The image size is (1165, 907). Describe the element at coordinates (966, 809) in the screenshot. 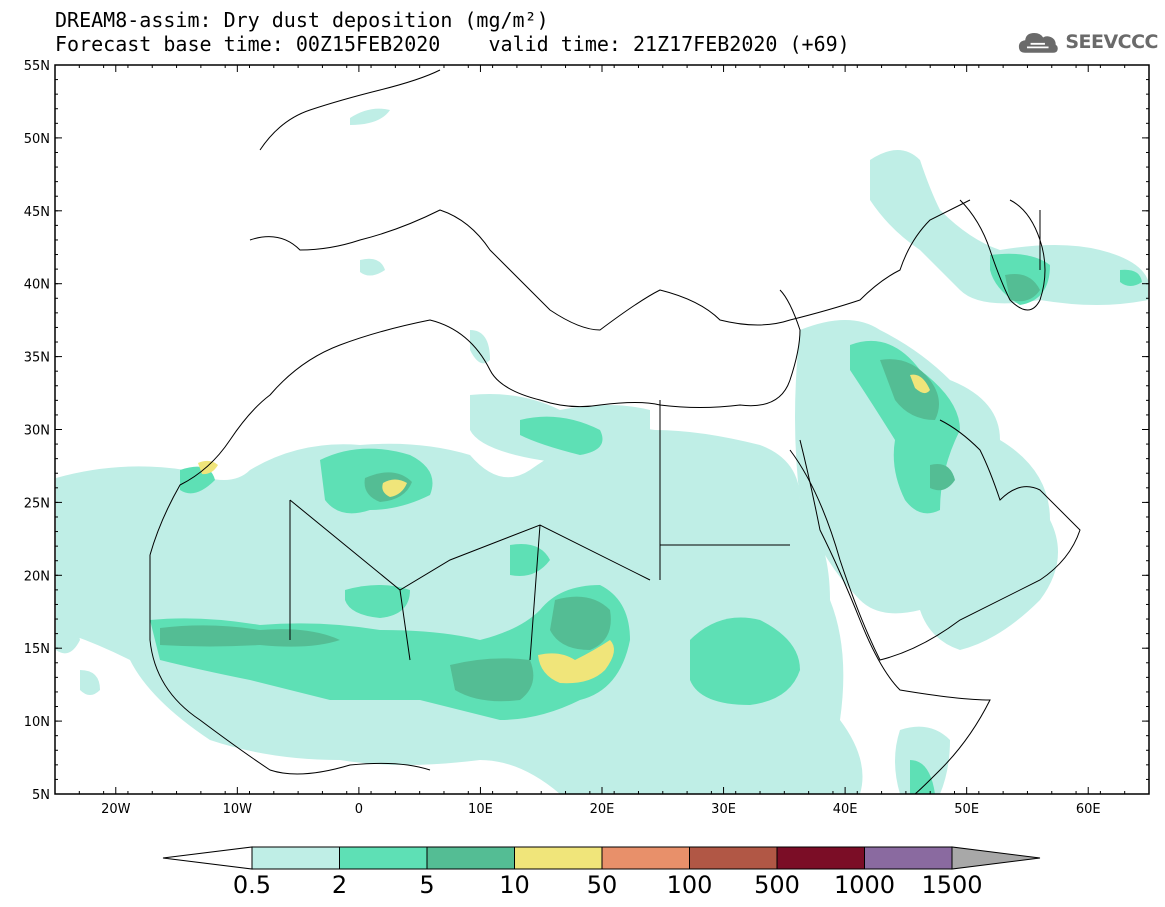

I see `lon-label: 50E` at that location.